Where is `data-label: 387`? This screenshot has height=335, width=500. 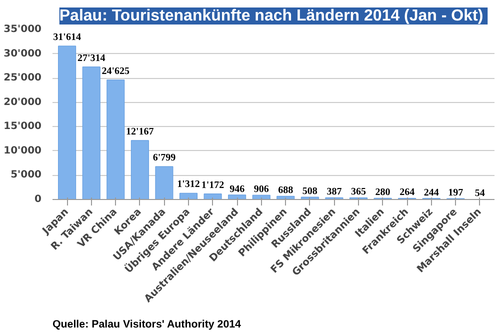
data-label: 387 is located at coordinates (334, 192).